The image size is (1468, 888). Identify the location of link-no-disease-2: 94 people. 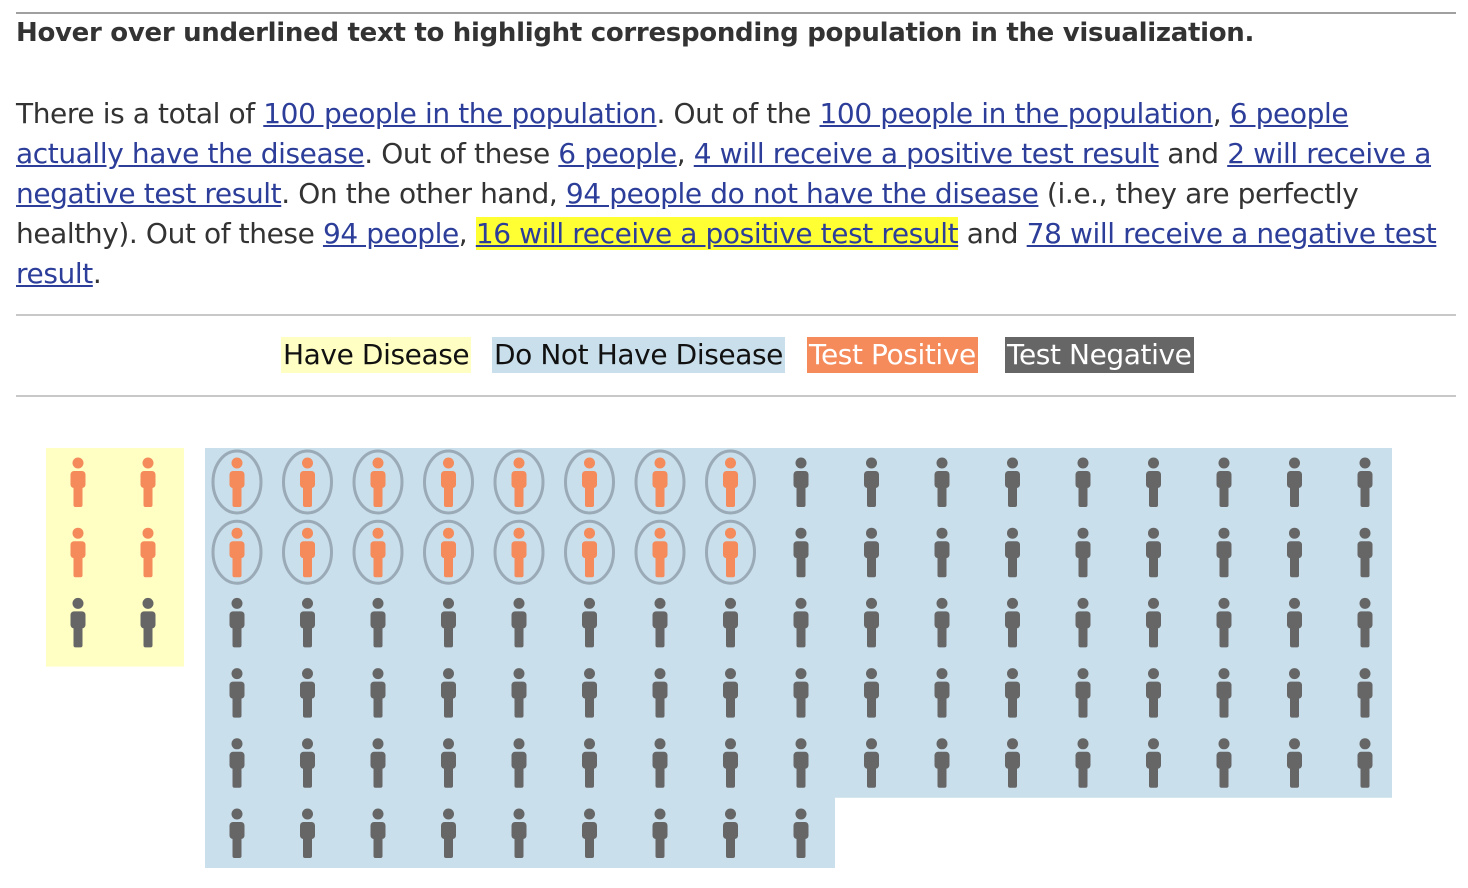
(390, 233).